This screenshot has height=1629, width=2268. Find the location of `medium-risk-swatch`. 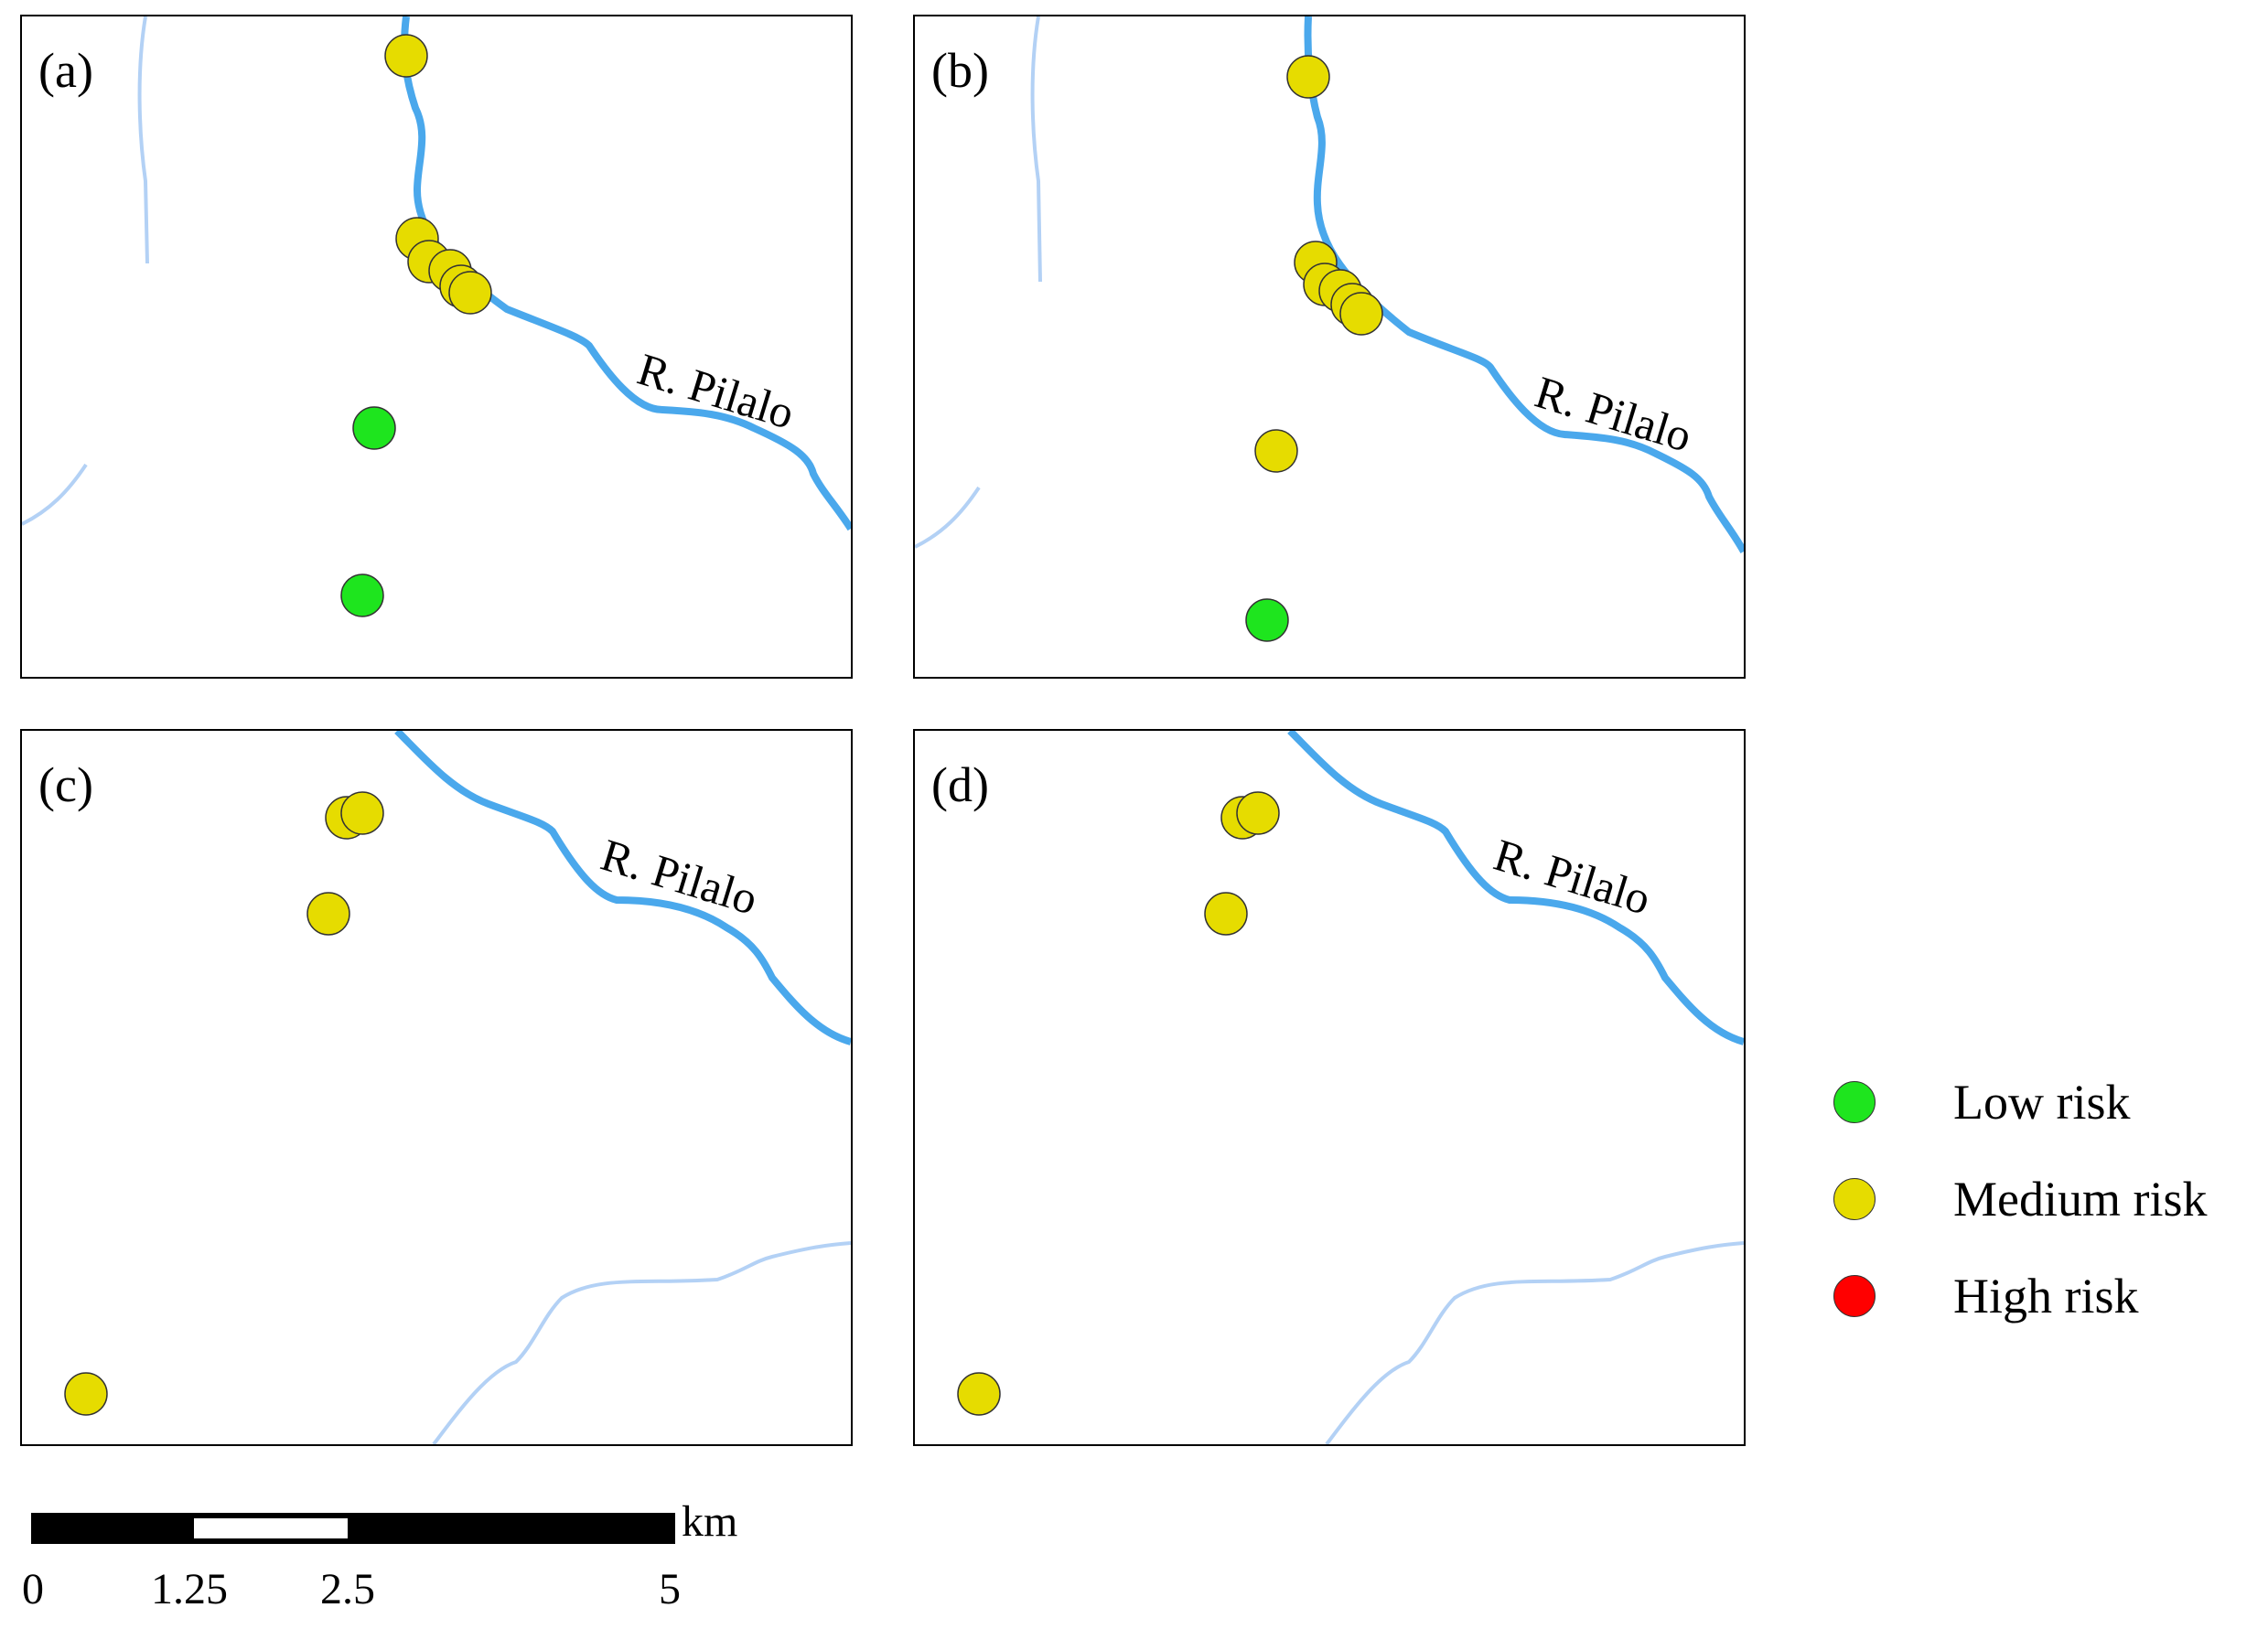

medium-risk-swatch is located at coordinates (1855, 1199).